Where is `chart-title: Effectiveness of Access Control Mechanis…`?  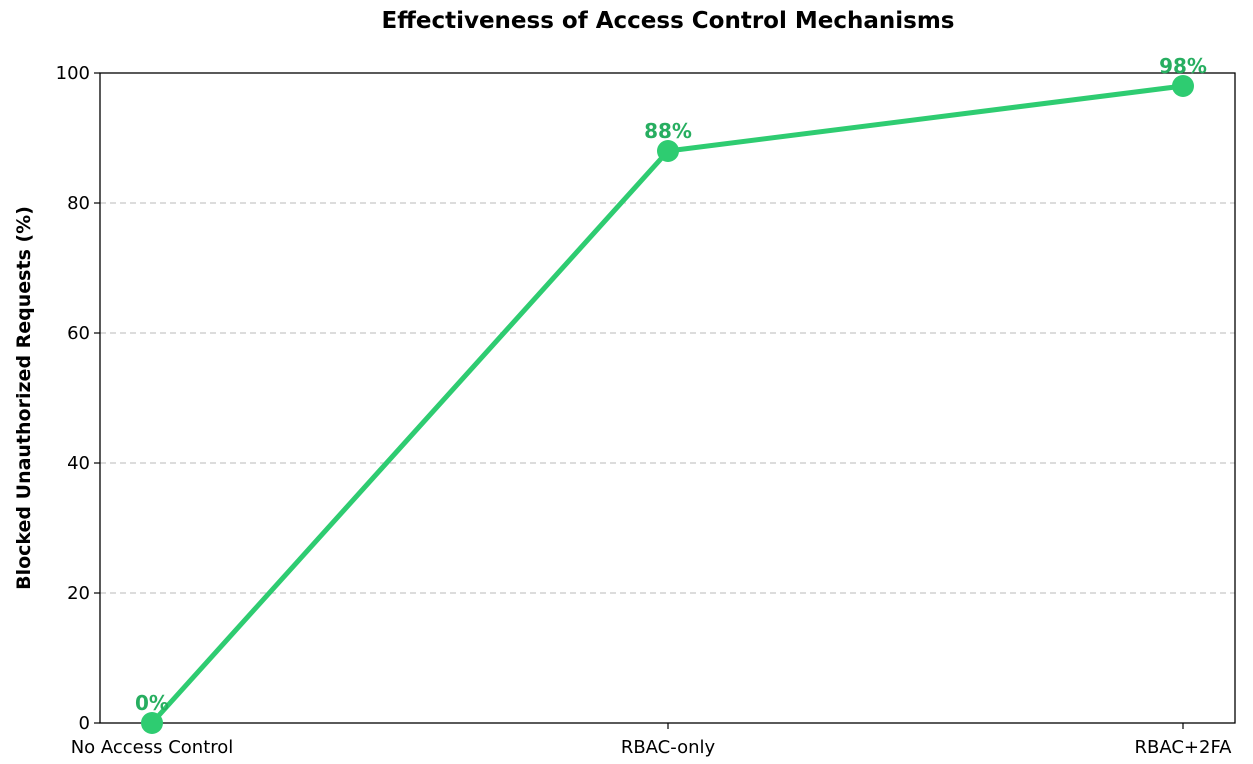 chart-title: Effectiveness of Access Control Mechanis… is located at coordinates (668, 21).